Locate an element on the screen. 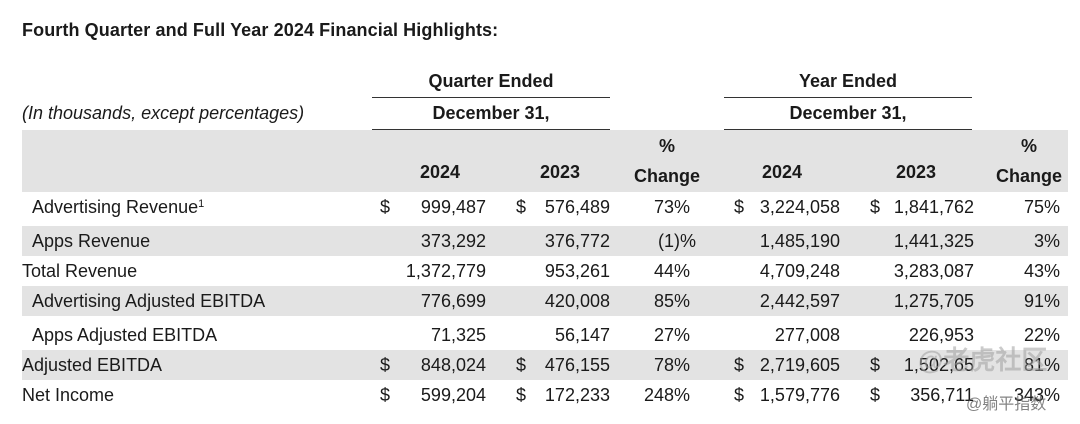 The height and width of the screenshot is (424, 1080). row-label: Apps Revenue is located at coordinates (91, 241).